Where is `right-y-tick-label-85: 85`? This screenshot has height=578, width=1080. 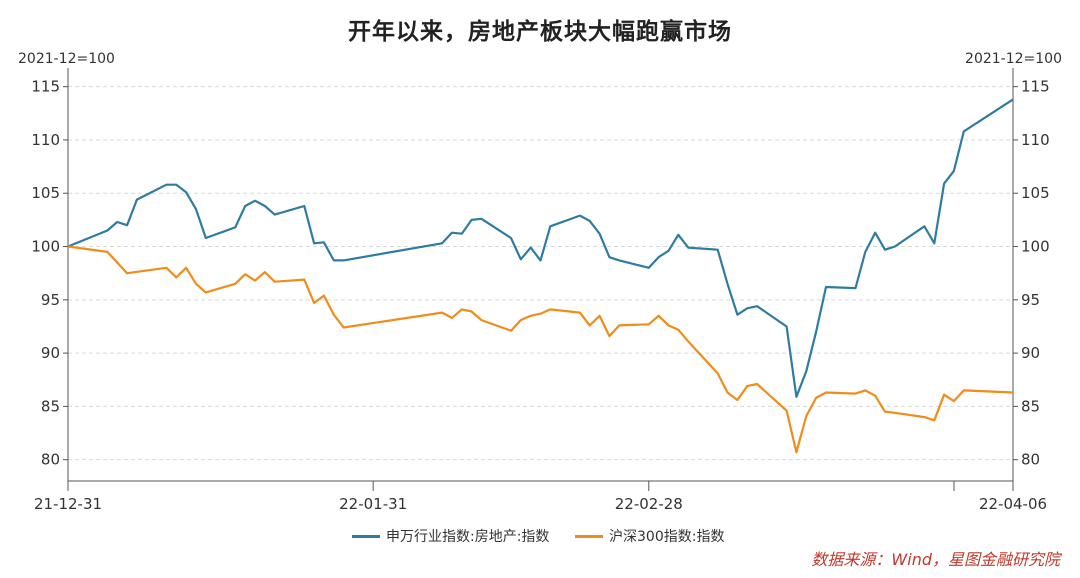 right-y-tick-label-85: 85 is located at coordinates (1030, 406).